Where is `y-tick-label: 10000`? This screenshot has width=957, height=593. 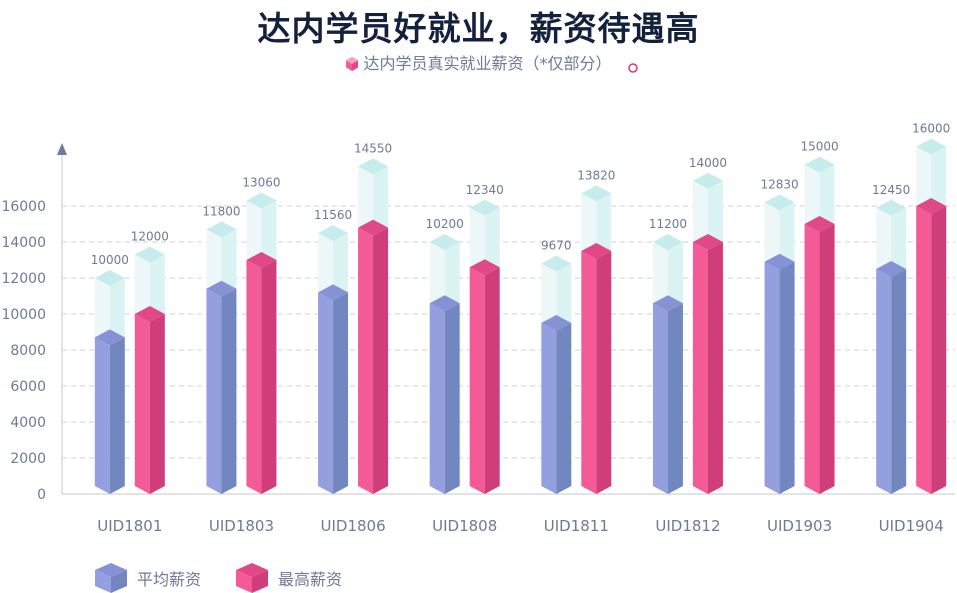 y-tick-label: 10000 is located at coordinates (23, 315).